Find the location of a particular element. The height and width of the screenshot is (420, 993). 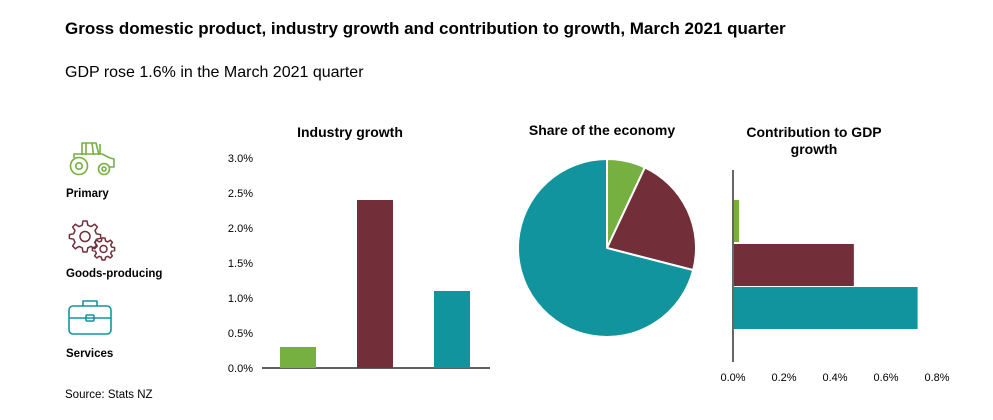

pie-slice-goods-producing is located at coordinates (651, 219).